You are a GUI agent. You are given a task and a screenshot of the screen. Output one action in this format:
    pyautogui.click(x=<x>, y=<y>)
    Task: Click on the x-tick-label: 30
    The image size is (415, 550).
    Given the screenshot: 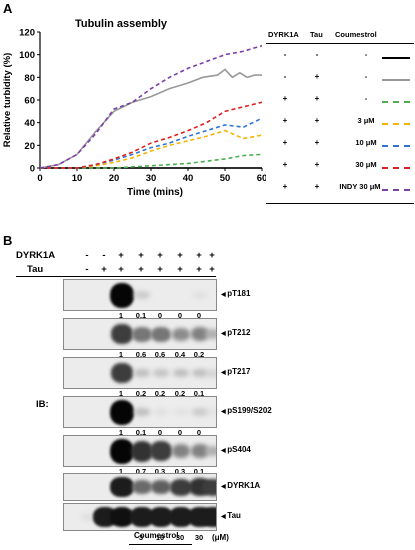 What is the action you would take?
    pyautogui.click(x=151, y=178)
    